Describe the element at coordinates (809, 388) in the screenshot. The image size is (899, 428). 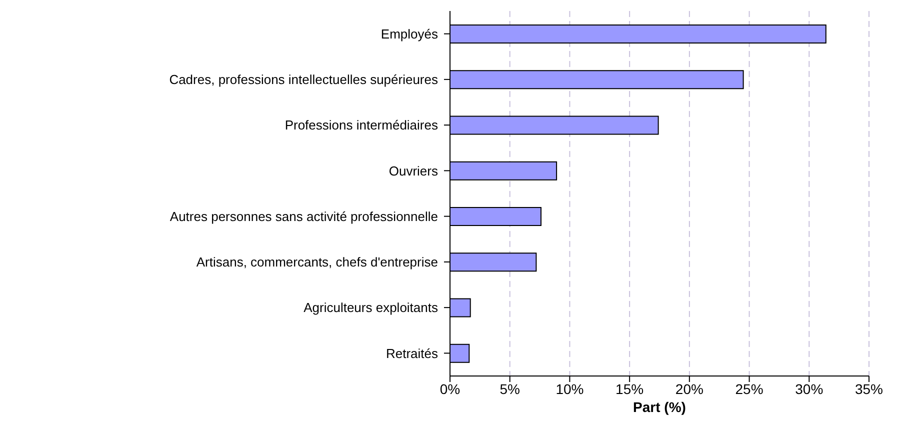
I see `x-tick-label: 30%` at that location.